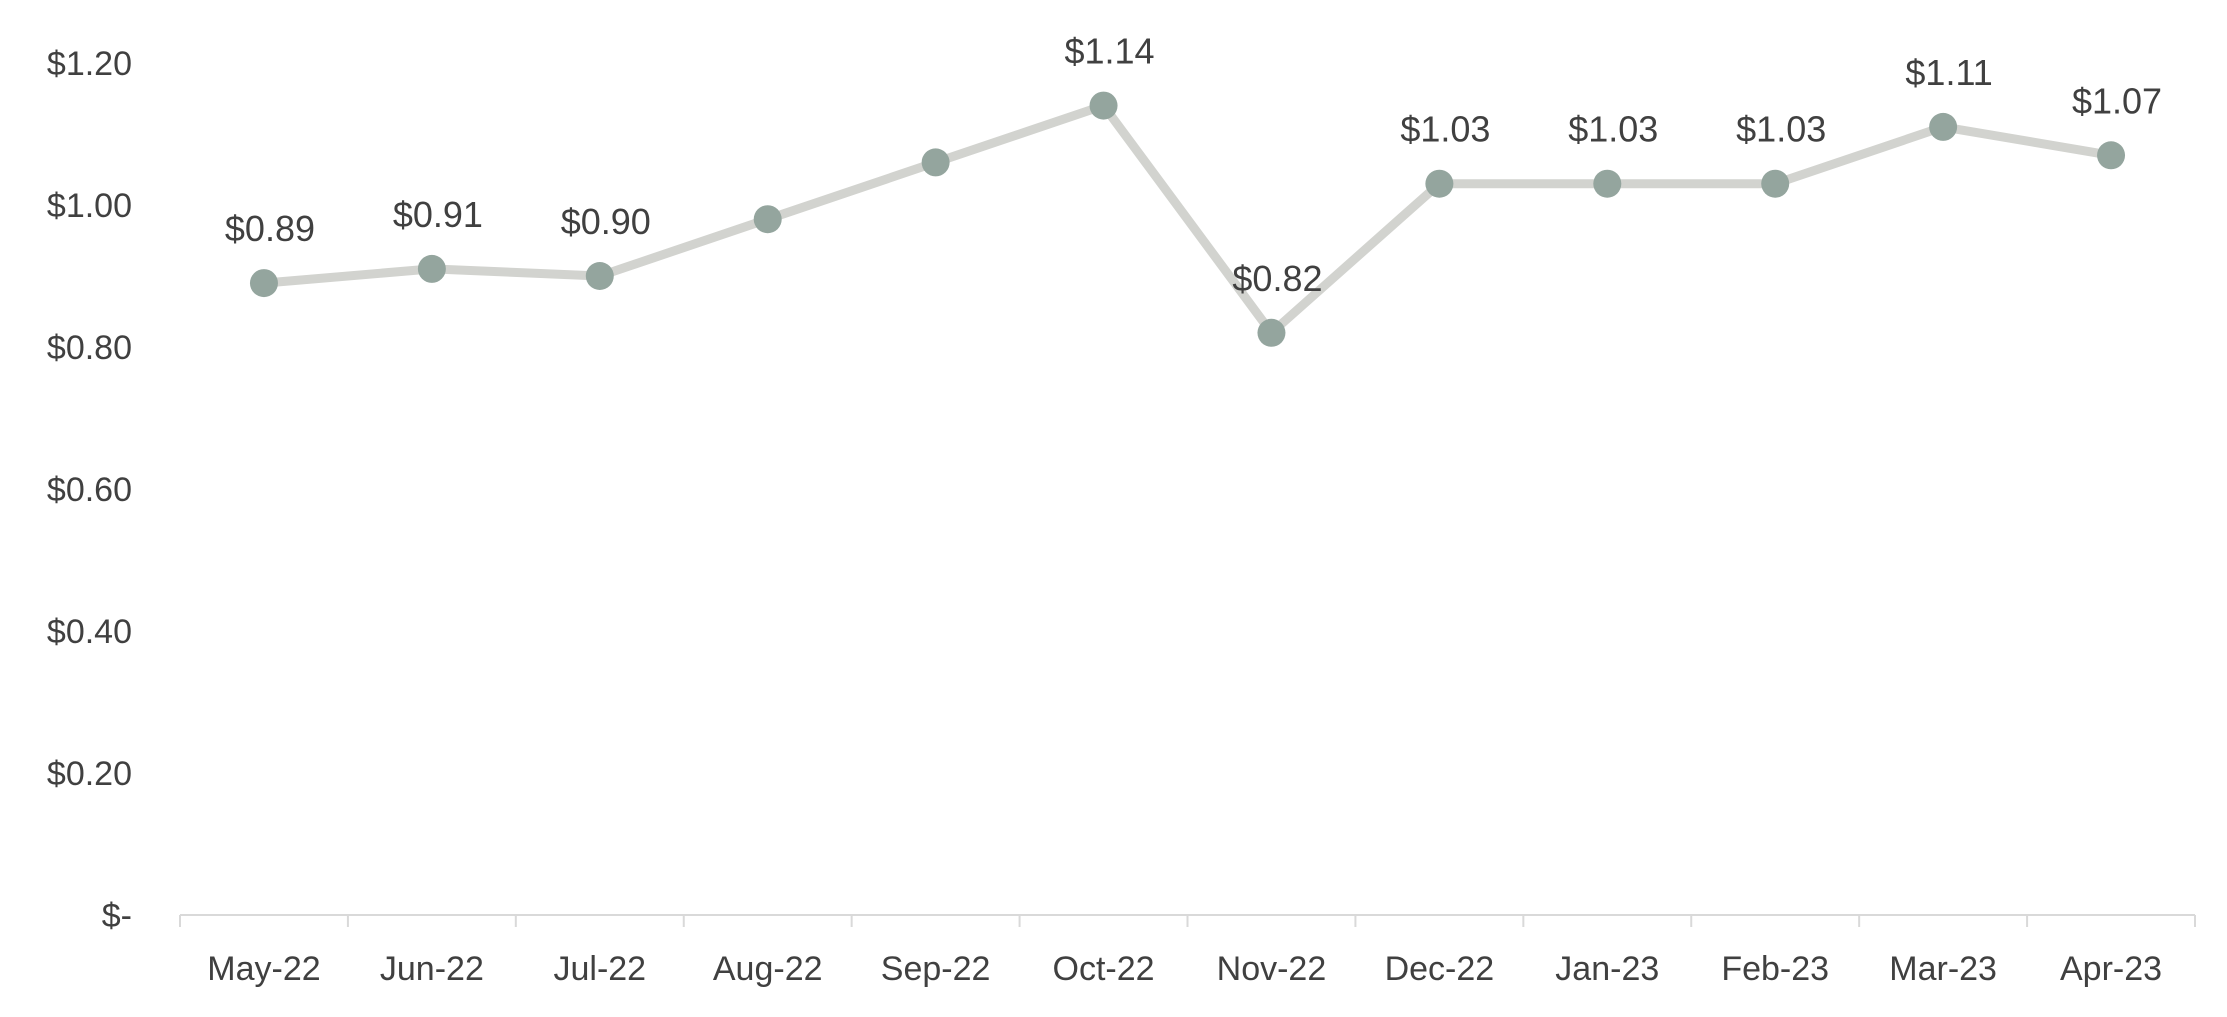 This screenshot has height=1017, width=2227. I want to click on y-tick-label: $0.60, so click(89, 490).